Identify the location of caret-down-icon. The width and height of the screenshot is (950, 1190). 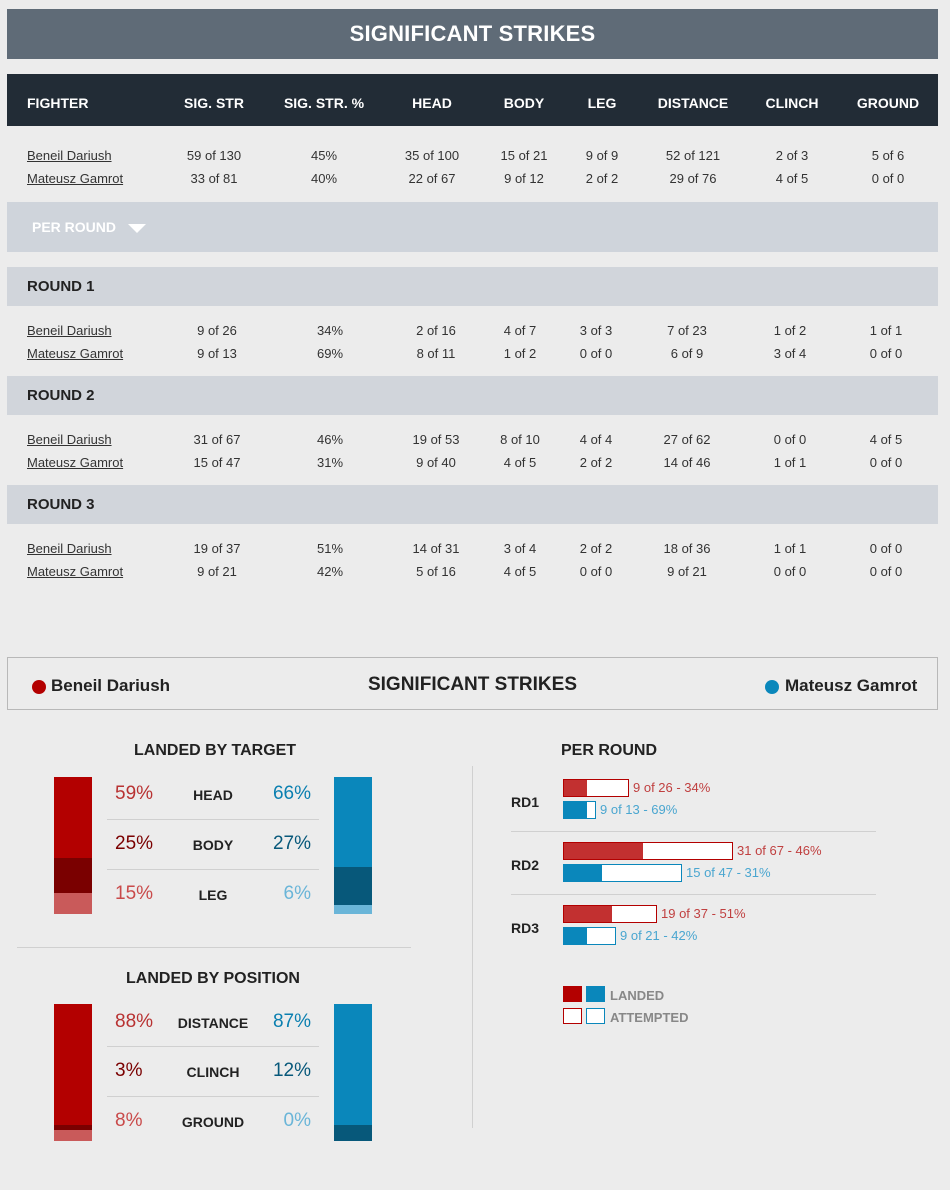
(137, 228).